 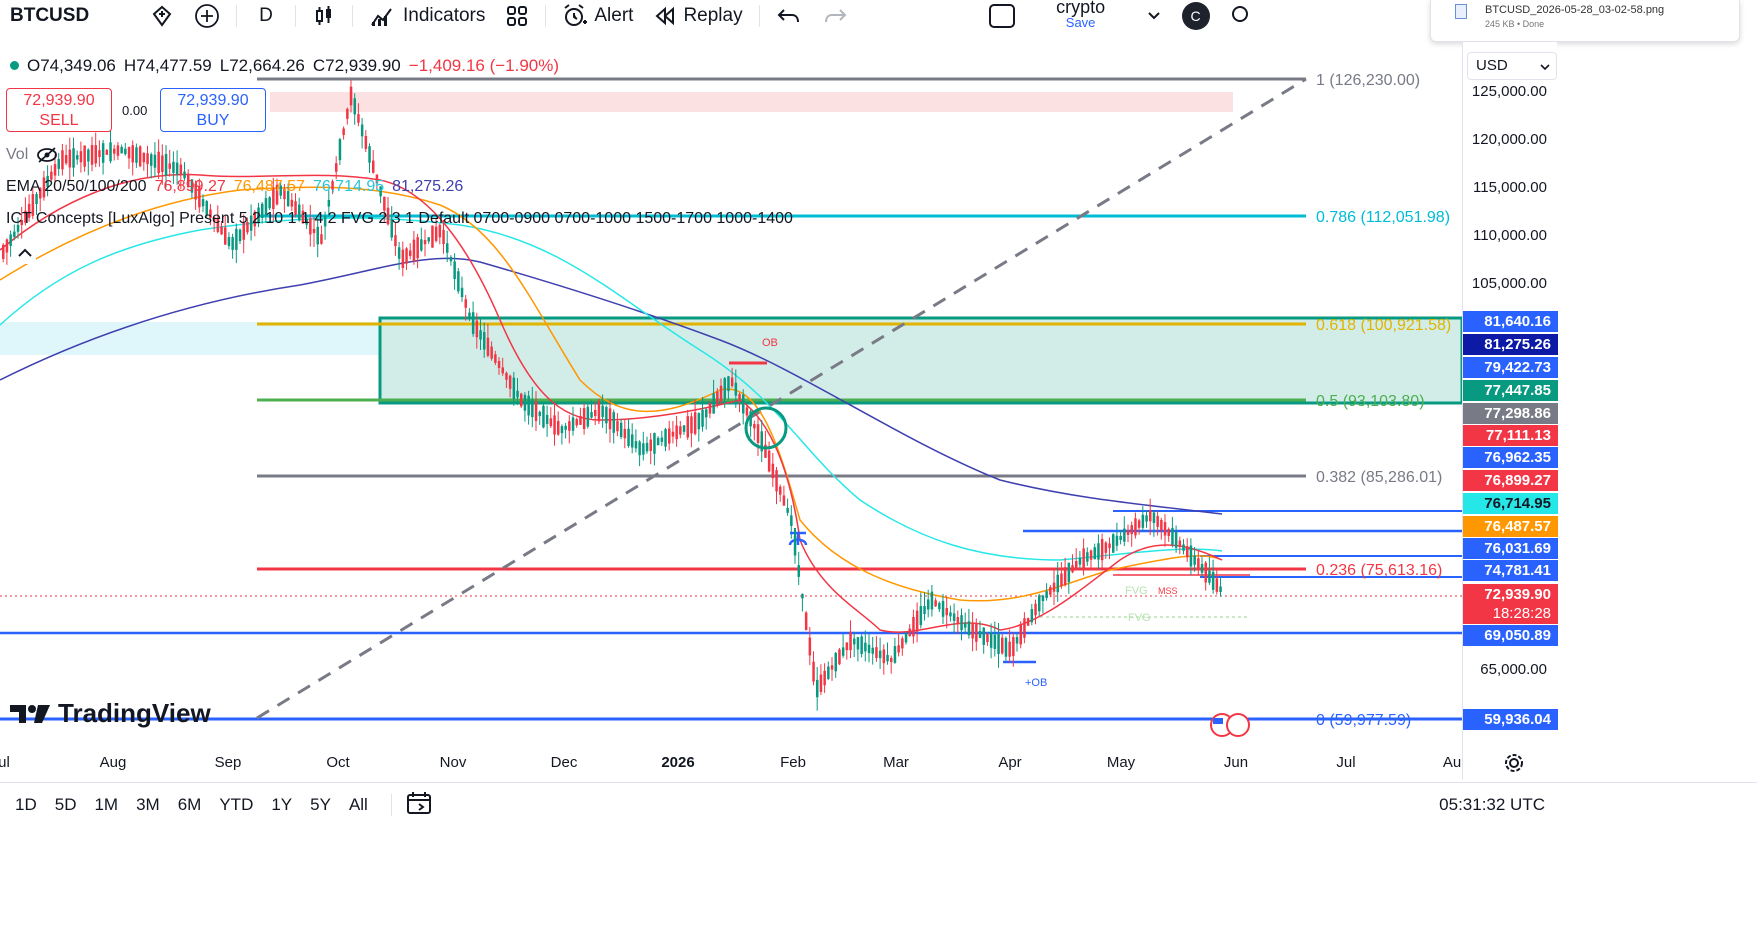 What do you see at coordinates (1080, 22) in the screenshot?
I see `save-label: Save` at bounding box center [1080, 22].